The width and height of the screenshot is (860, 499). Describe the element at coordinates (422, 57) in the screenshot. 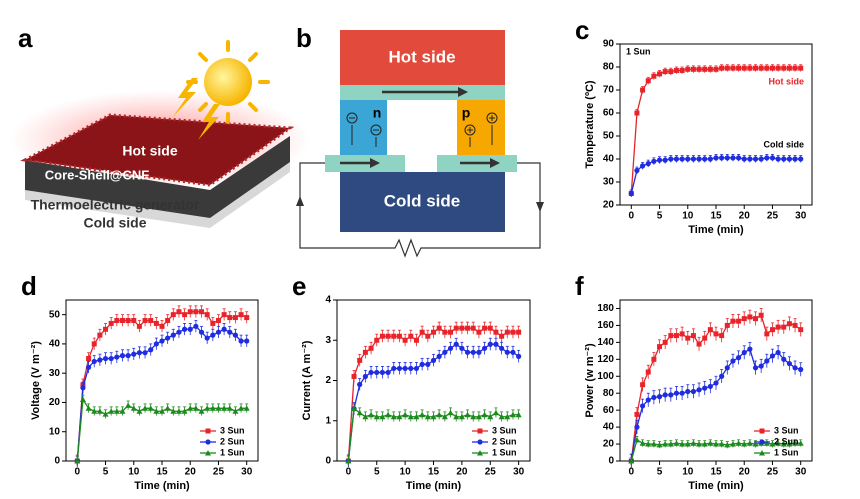

I see `hot-block` at that location.